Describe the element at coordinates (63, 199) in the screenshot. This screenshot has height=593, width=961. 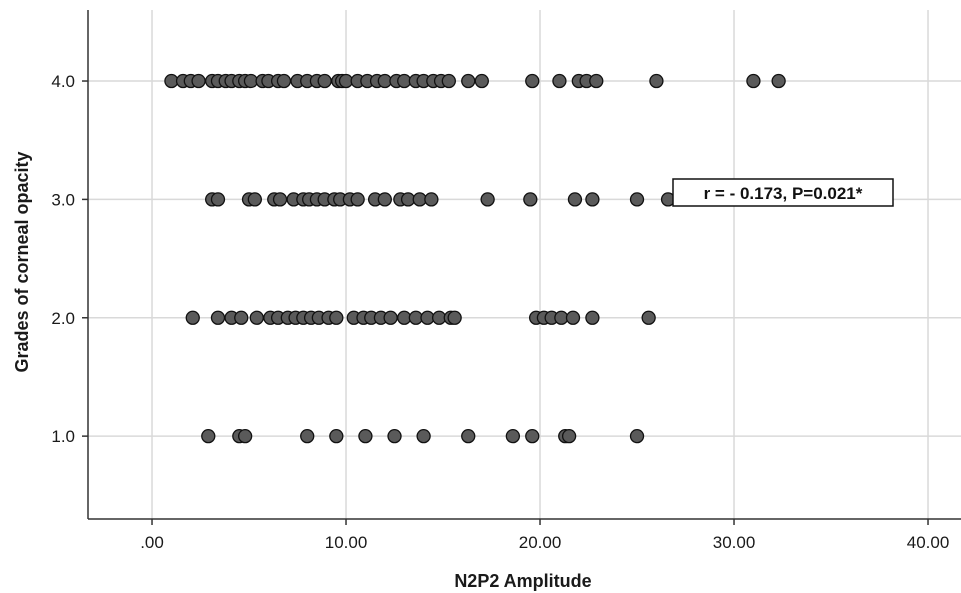
I see `y-tick-label: 3.0` at that location.